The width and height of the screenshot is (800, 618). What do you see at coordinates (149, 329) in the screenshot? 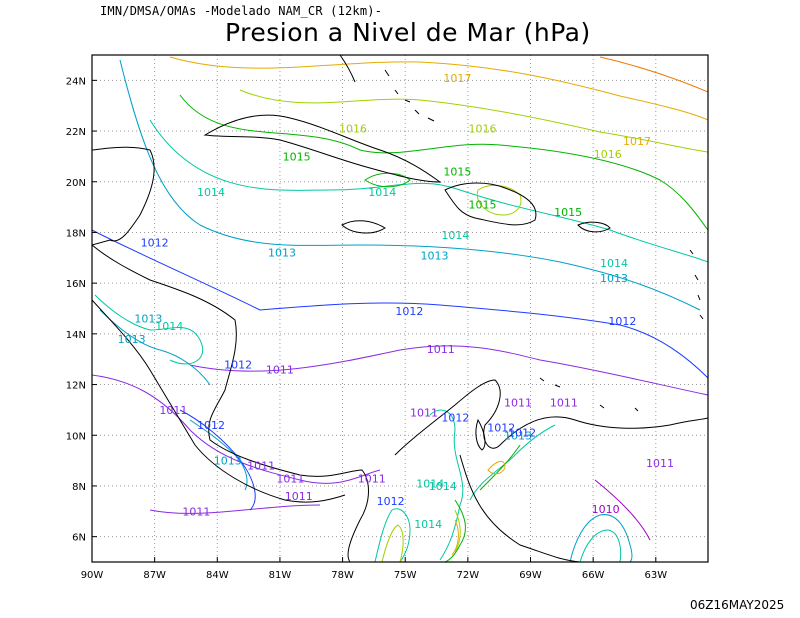
I see `isobar-cluster-gulf-fonseca` at bounding box center [149, 329].